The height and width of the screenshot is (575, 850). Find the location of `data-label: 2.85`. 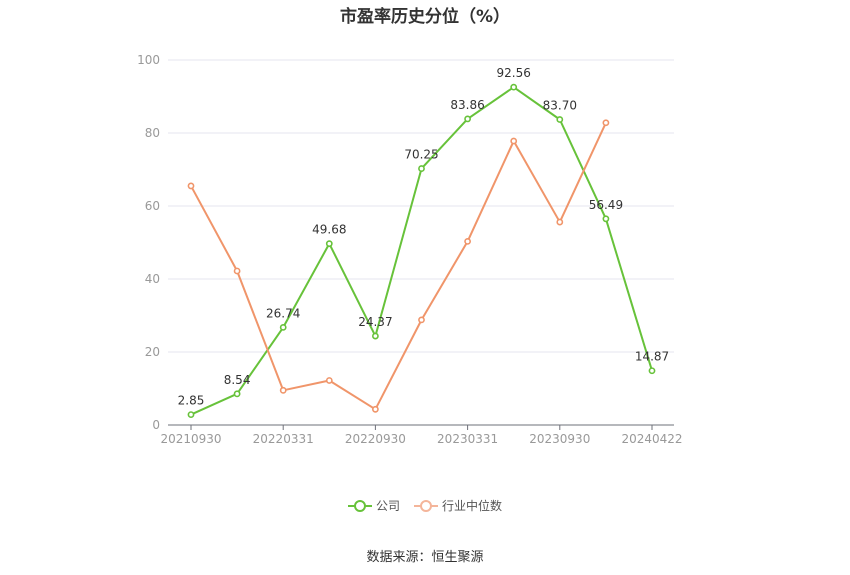

data-label: 2.85 is located at coordinates (191, 401).